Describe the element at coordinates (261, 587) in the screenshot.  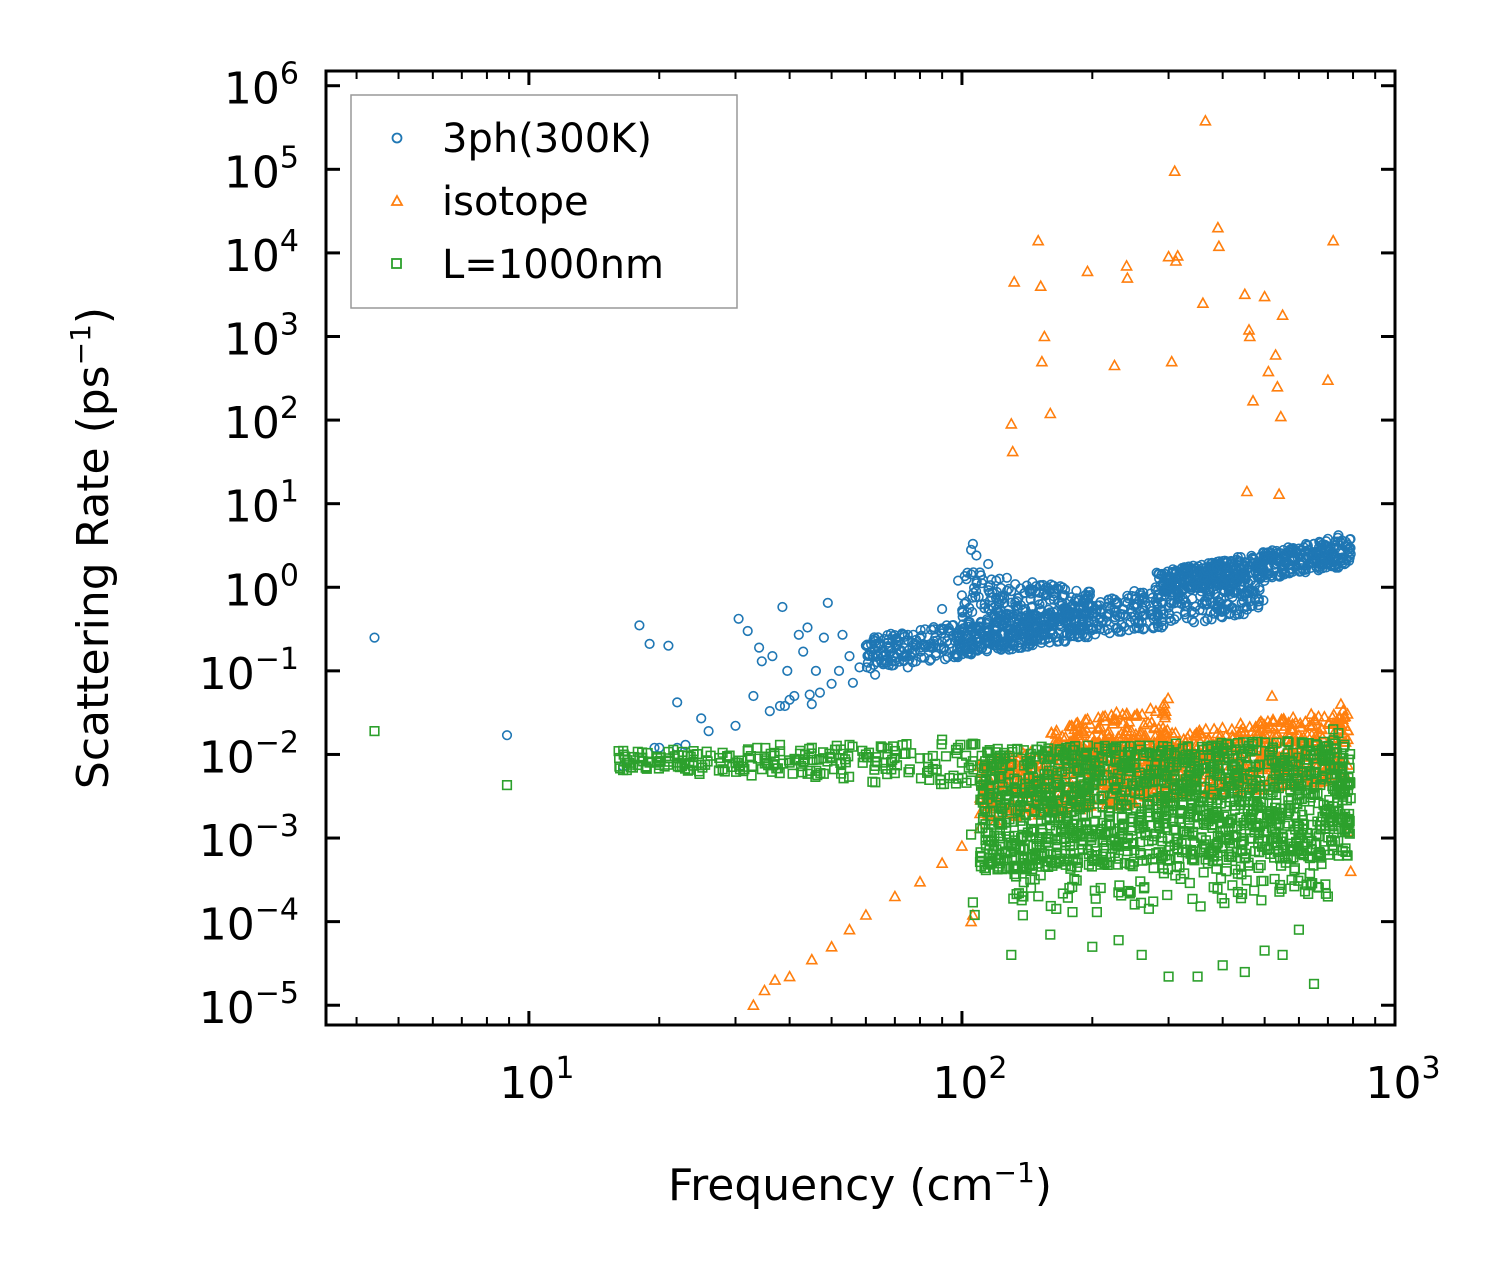
I see `y-tick-label: 100` at that location.